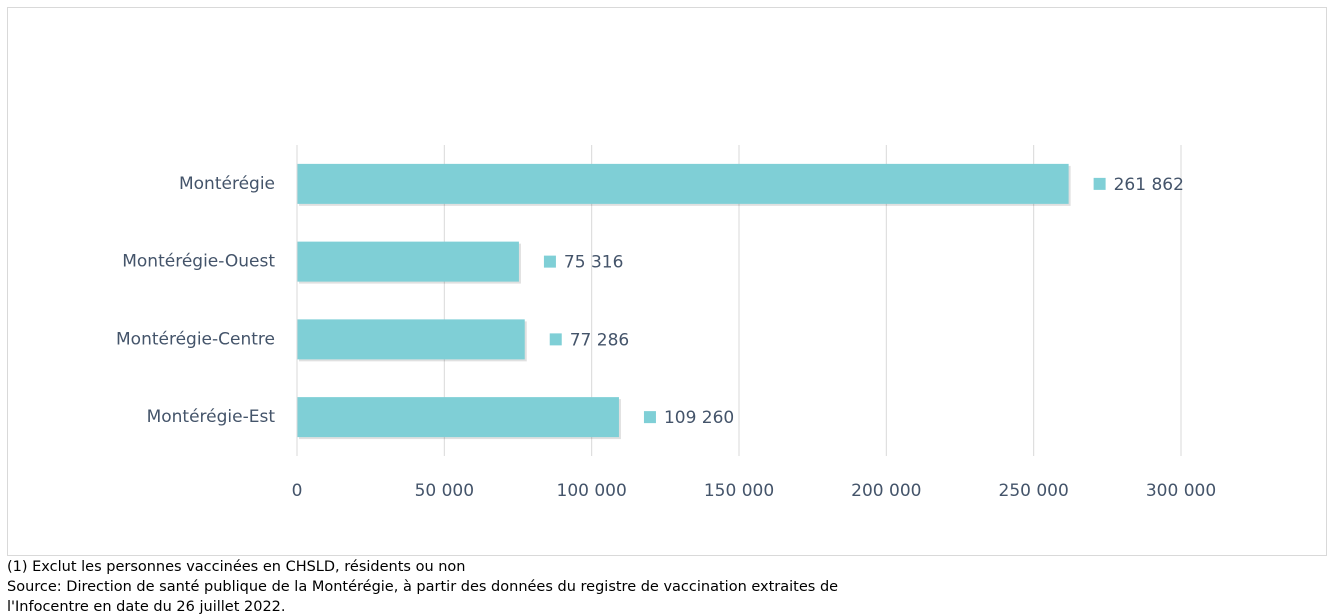 This screenshot has width=1334, height=615. I want to click on x-tick-label: 300 000, so click(1181, 491).